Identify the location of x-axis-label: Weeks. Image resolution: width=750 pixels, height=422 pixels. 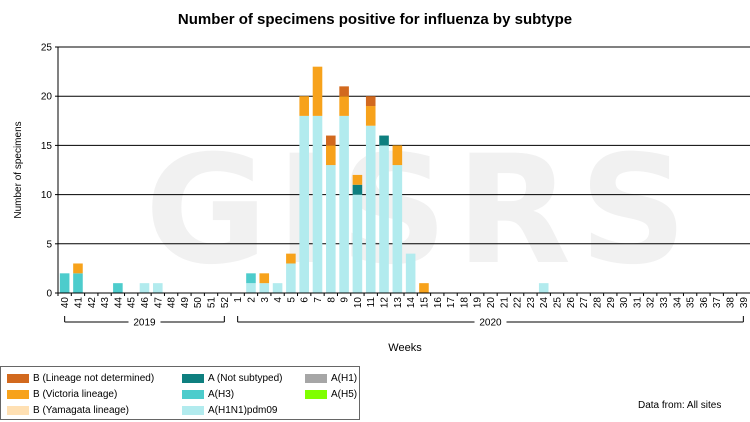
(405, 348).